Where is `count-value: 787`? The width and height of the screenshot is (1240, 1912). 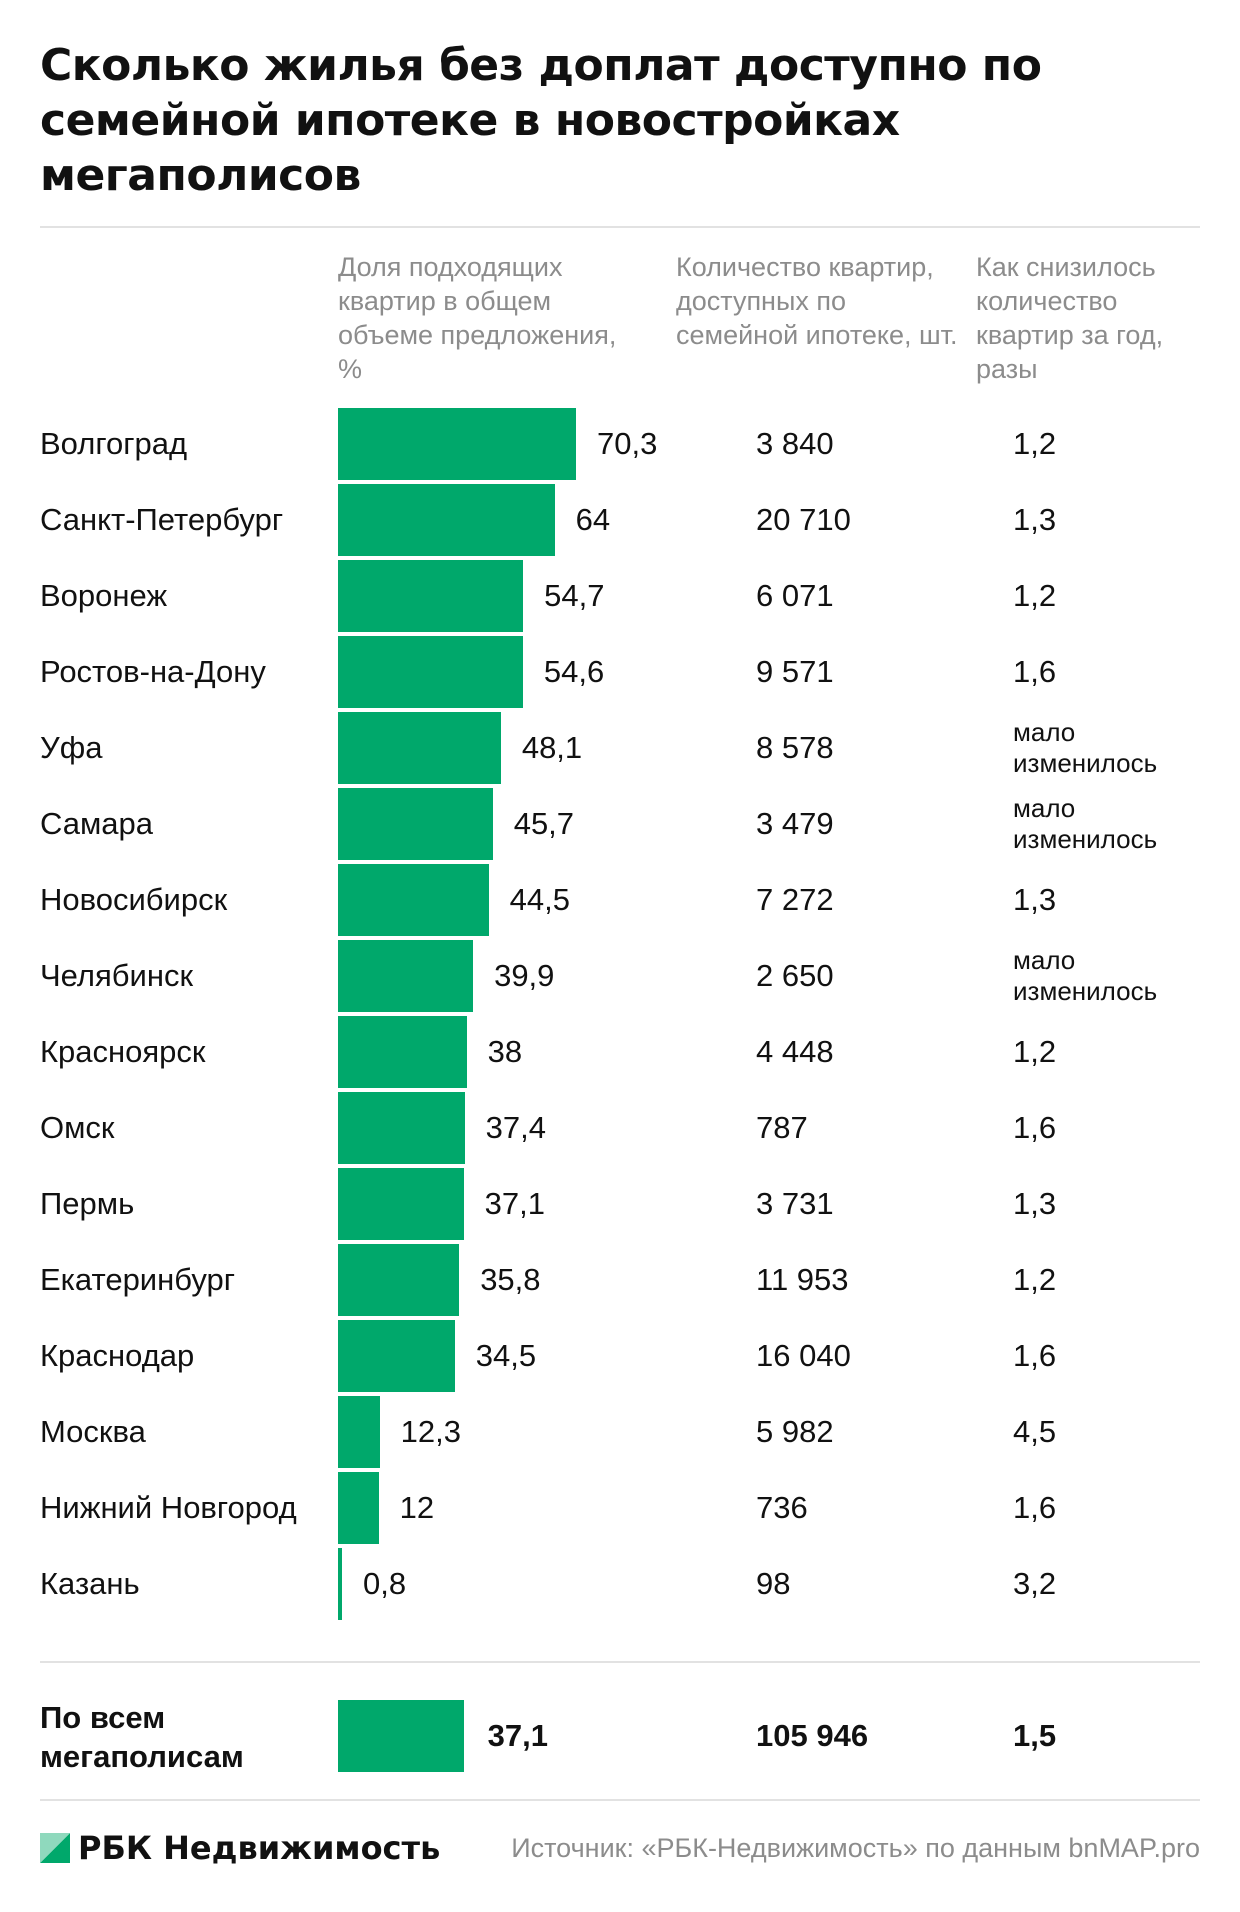 count-value: 787 is located at coordinates (782, 1127).